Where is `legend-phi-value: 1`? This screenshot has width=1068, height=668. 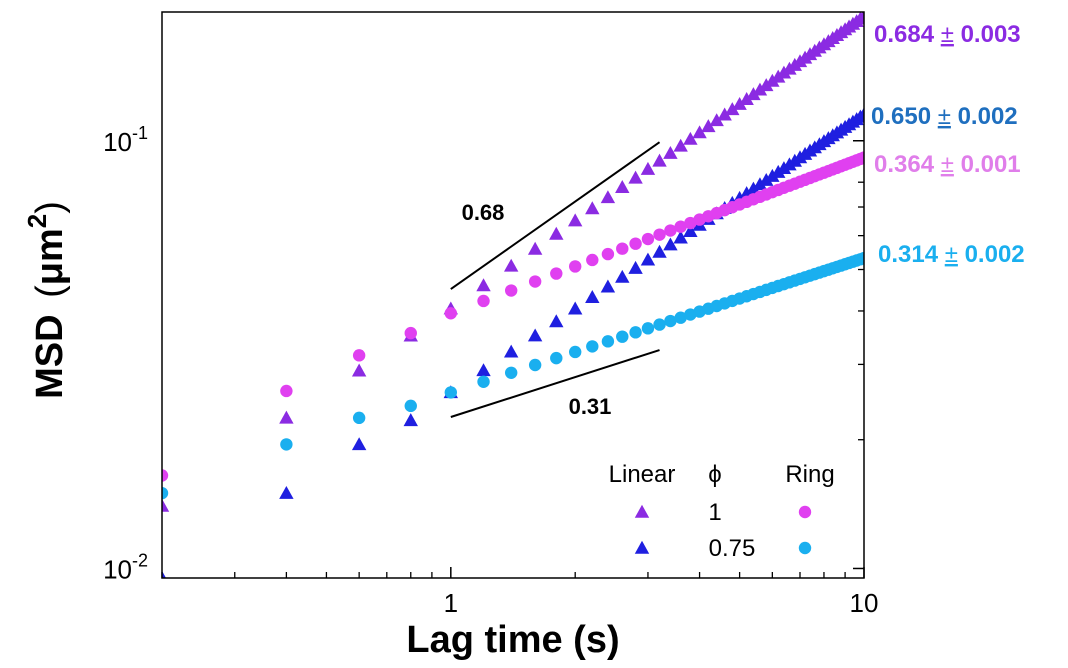
legend-phi-value: 1 is located at coordinates (714, 512).